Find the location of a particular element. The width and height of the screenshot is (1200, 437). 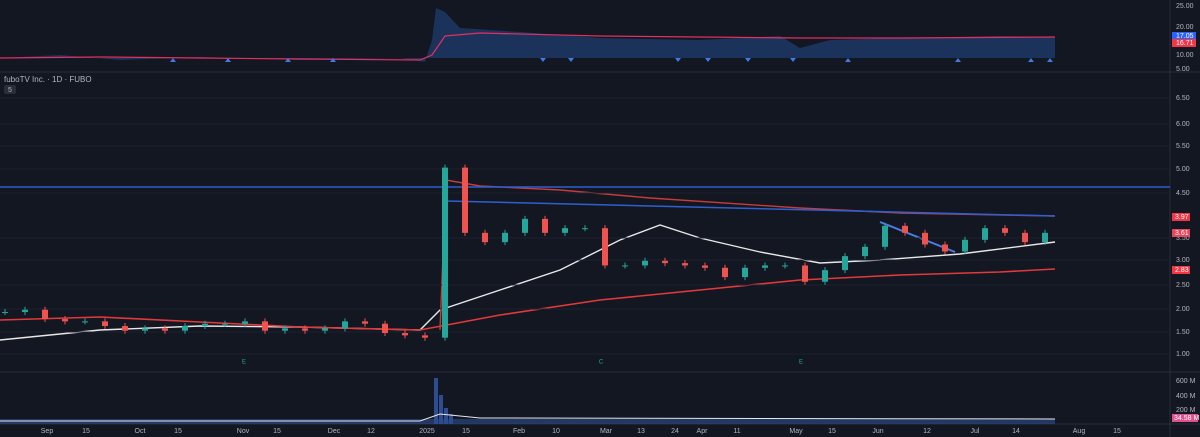

axis-label: 5.50 is located at coordinates (1183, 146).